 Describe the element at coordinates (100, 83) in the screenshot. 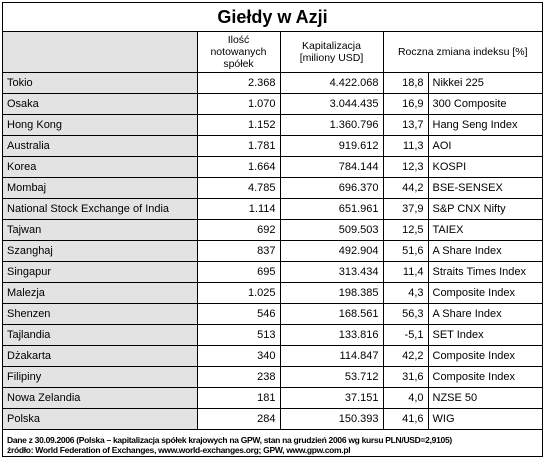

I see `market-name: Tokio` at that location.